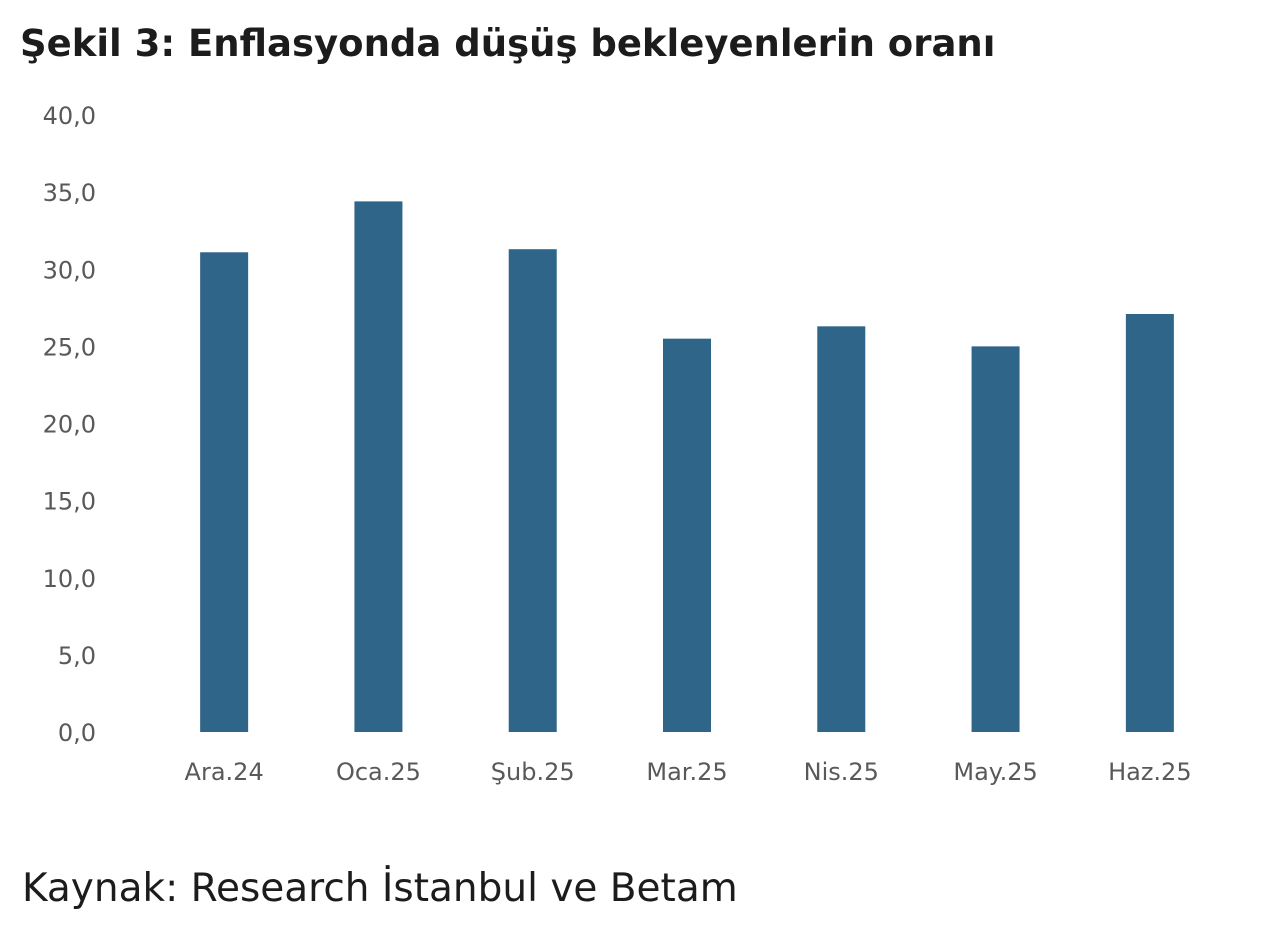 The height and width of the screenshot is (938, 1280). What do you see at coordinates (69, 270) in the screenshot?
I see `y-tick-label: 30,0` at bounding box center [69, 270].